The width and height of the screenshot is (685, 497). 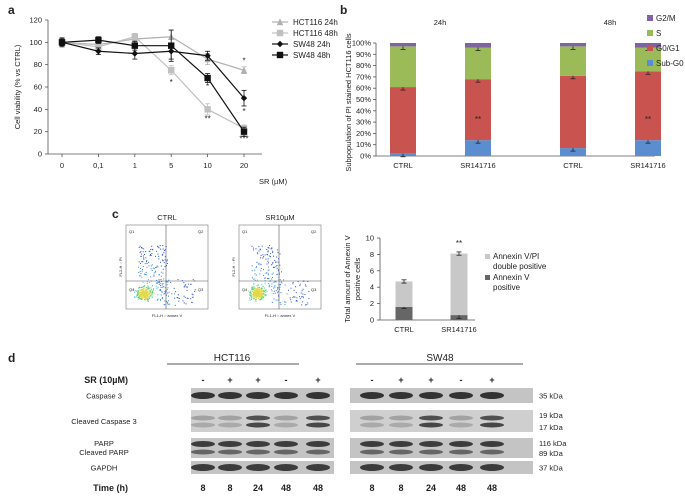 I want to click on y-tick-label: 20, so click(x=38, y=131).